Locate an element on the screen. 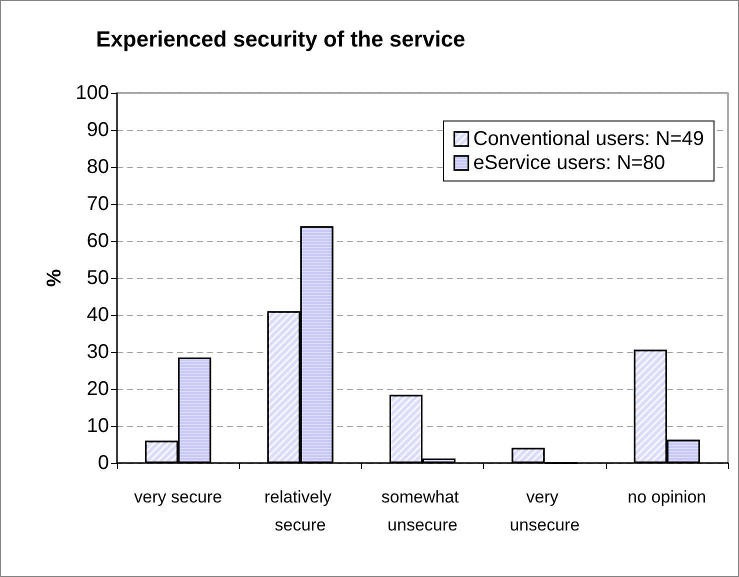 This screenshot has height=577, width=739. y-tick-label: 70 is located at coordinates (97, 204).